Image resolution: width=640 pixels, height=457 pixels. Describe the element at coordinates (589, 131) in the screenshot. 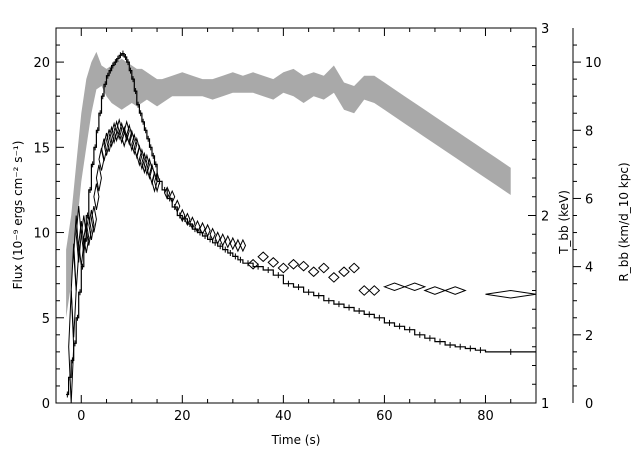

I see `y3-tick-label: 8` at that location.